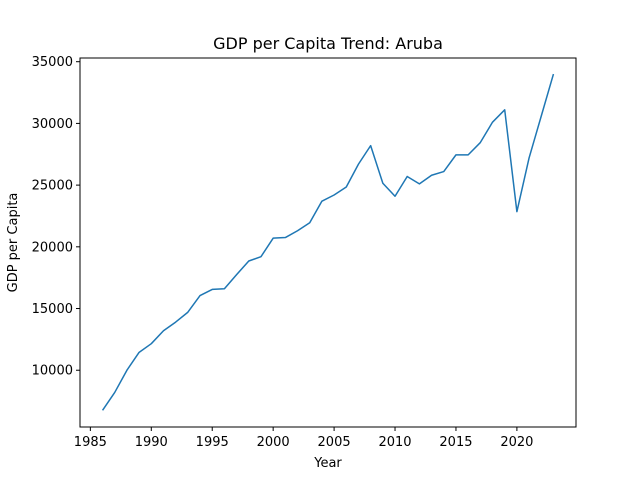 Image resolution: width=640 pixels, height=480 pixels. Describe the element at coordinates (273, 442) in the screenshot. I see `x-tick-label: 2000` at that location.